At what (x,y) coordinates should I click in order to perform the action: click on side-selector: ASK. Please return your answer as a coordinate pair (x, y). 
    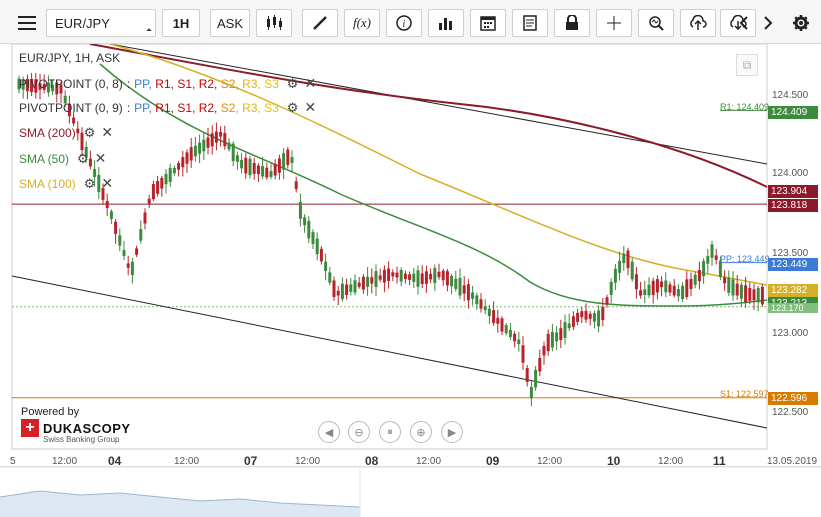
    Looking at the image, I should click on (230, 23).